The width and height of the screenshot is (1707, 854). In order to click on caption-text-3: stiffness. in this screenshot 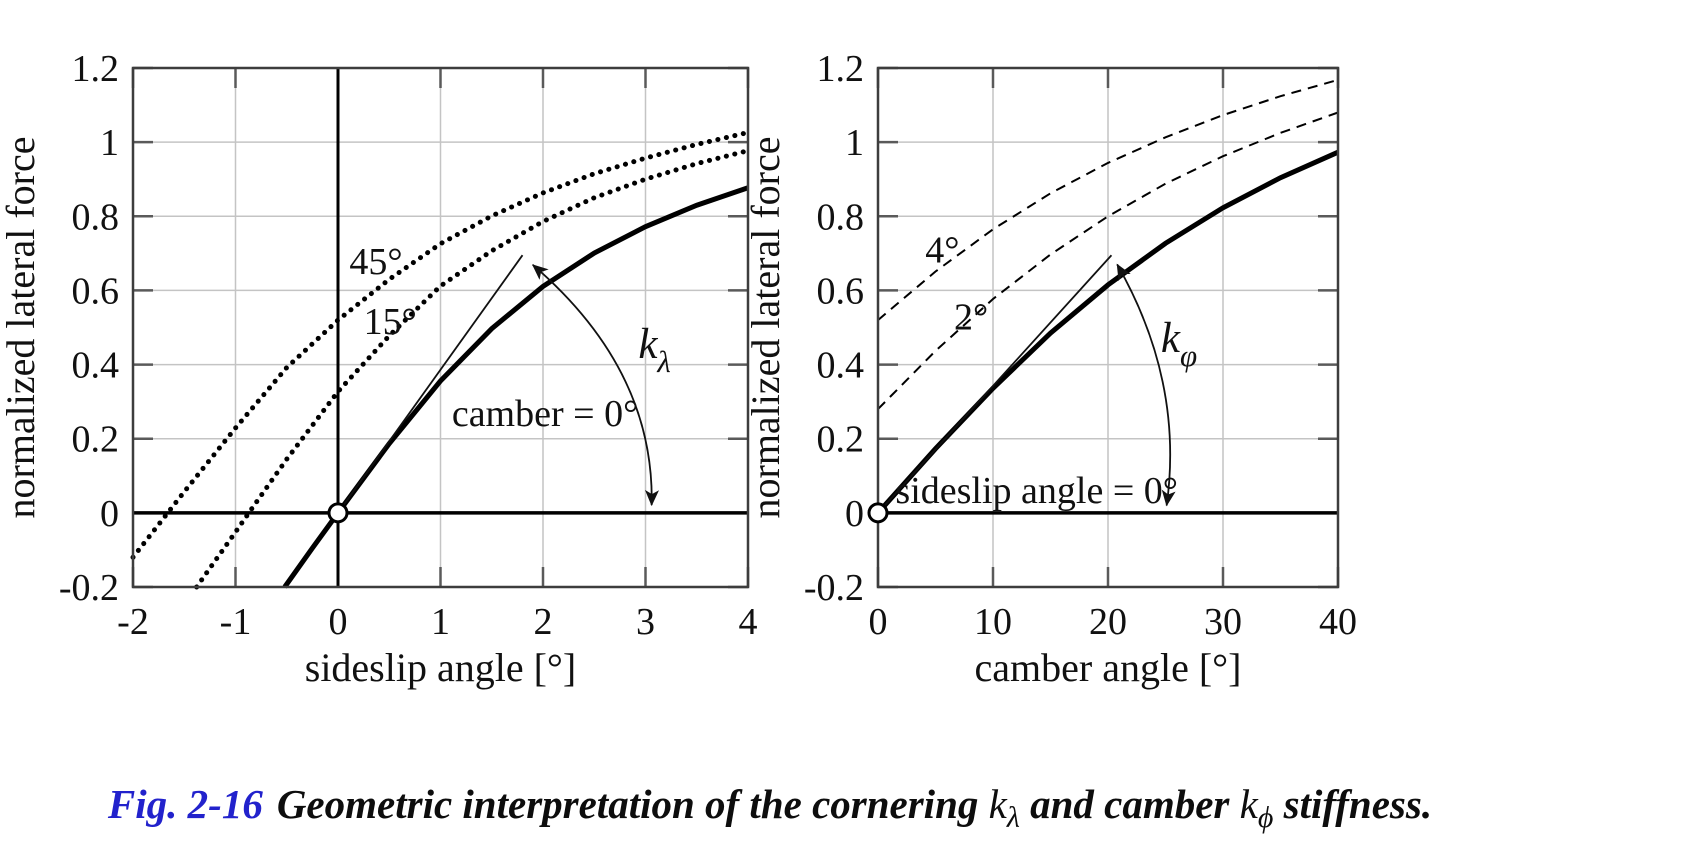, I will do `click(1353, 804)`.